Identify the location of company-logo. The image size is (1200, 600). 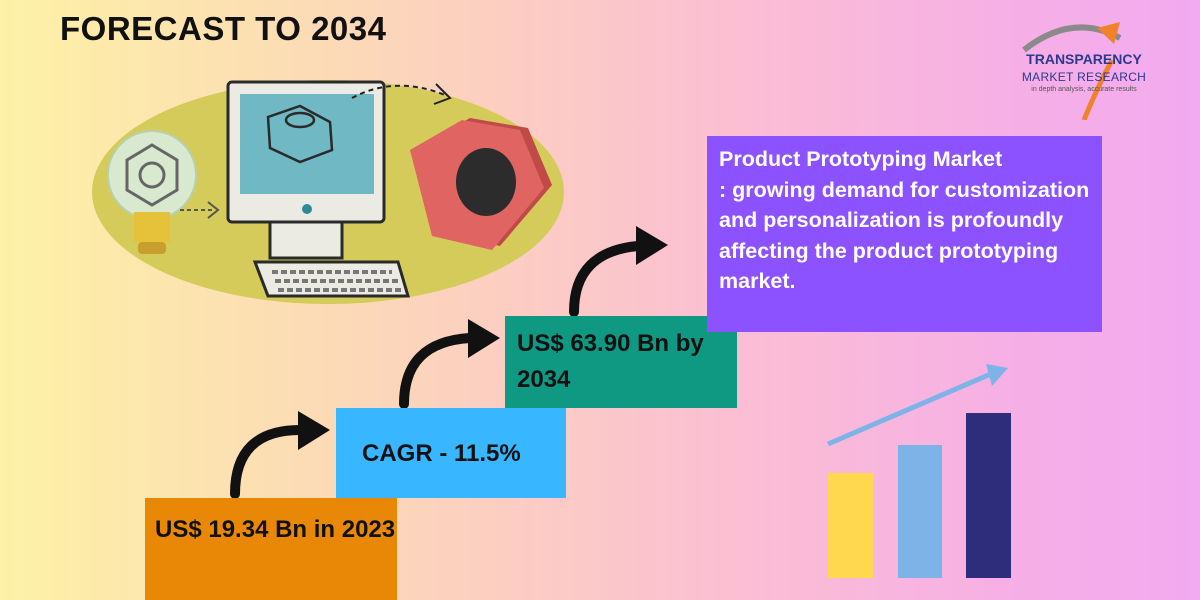
(1072, 71).